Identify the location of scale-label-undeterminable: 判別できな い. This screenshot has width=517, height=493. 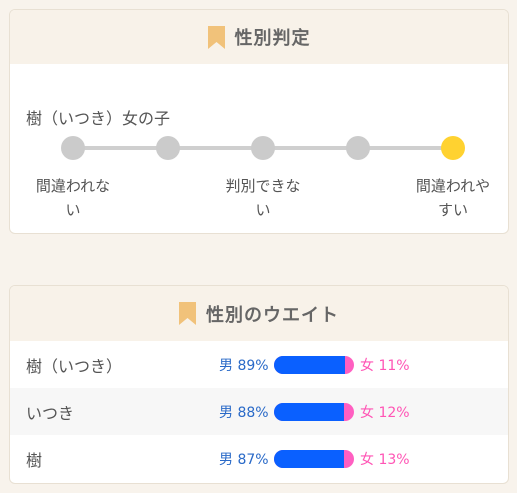
(263, 198).